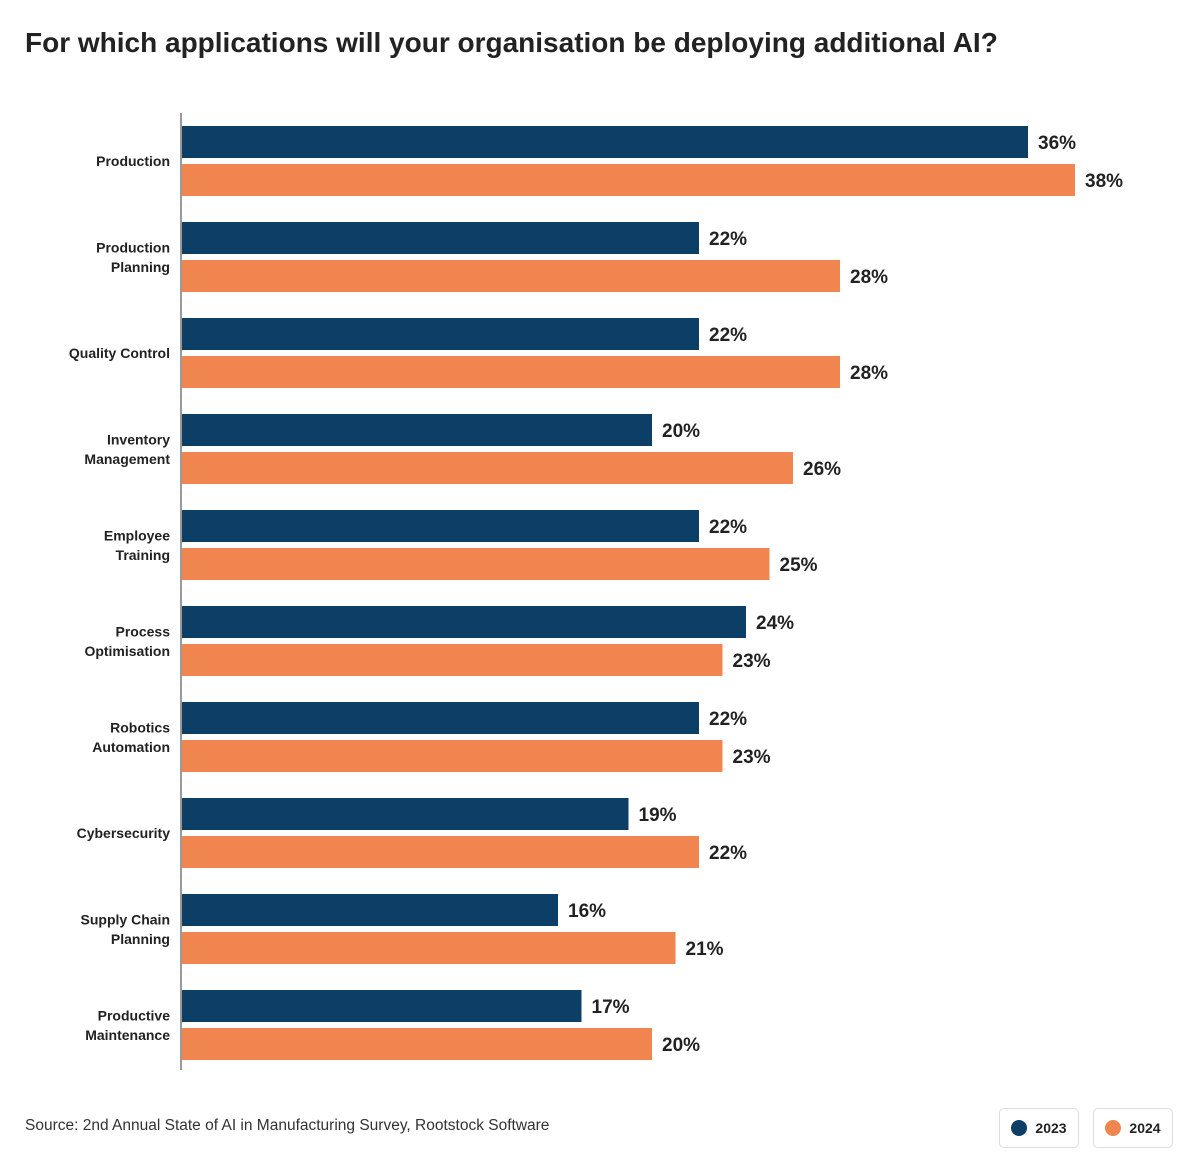 The height and width of the screenshot is (1173, 1200). I want to click on data-label-2024: 20%, so click(681, 1045).